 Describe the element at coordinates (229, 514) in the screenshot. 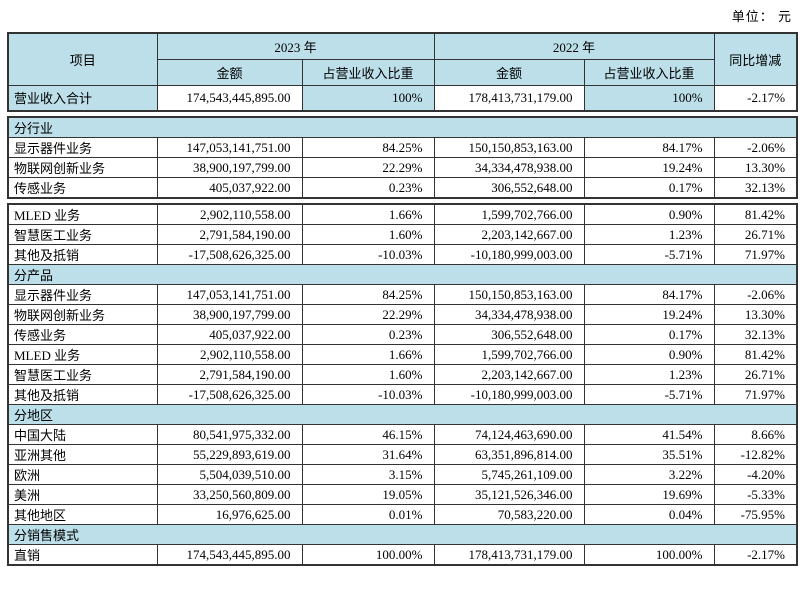

I see `amount-2023-cell: 16,976,625.00` at that location.